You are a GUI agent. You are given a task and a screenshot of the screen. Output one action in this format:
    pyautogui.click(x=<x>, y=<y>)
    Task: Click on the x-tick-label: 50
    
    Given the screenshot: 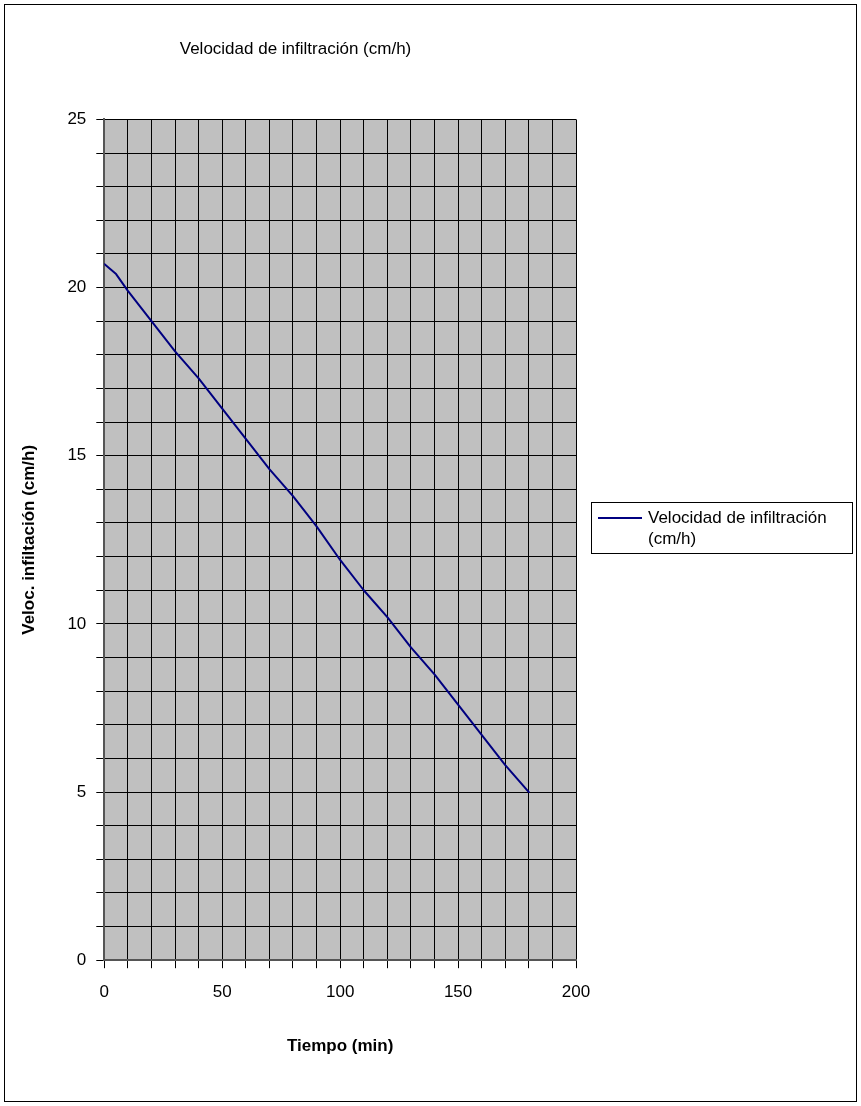 What is the action you would take?
    pyautogui.click(x=222, y=992)
    